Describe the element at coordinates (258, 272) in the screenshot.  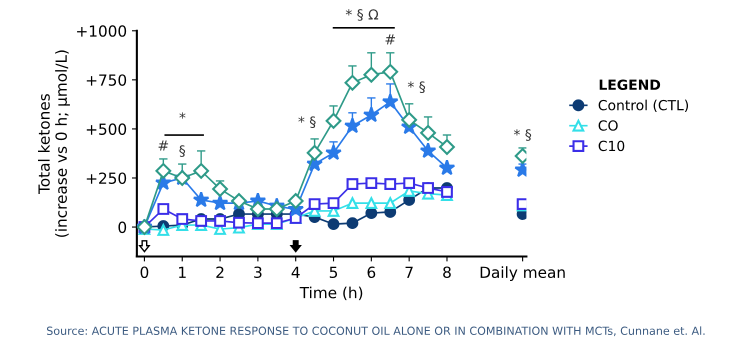
I see `x-tick-label: 3` at that location.